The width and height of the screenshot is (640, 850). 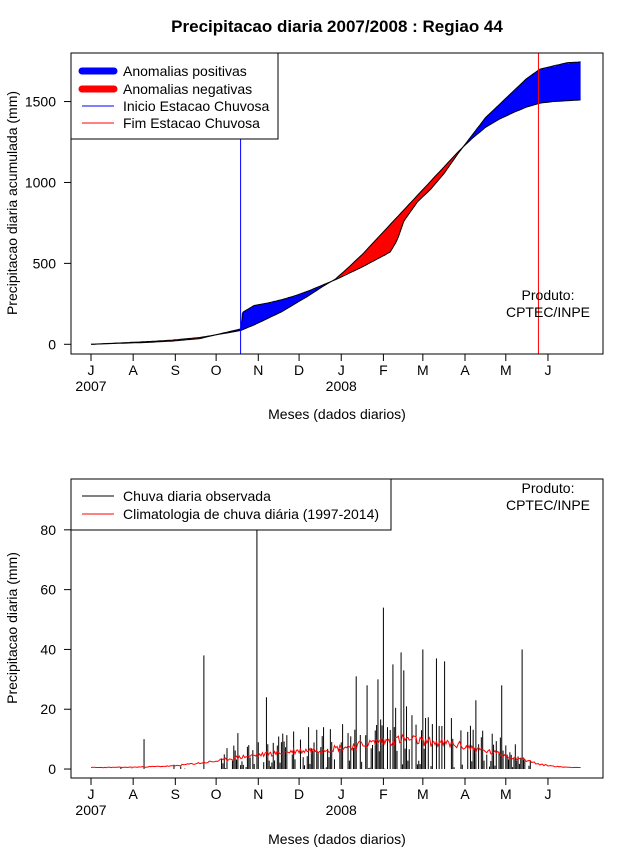 I want to click on y-axis-label-bottom: Precipitacao diaria (mm), so click(x=12, y=628).